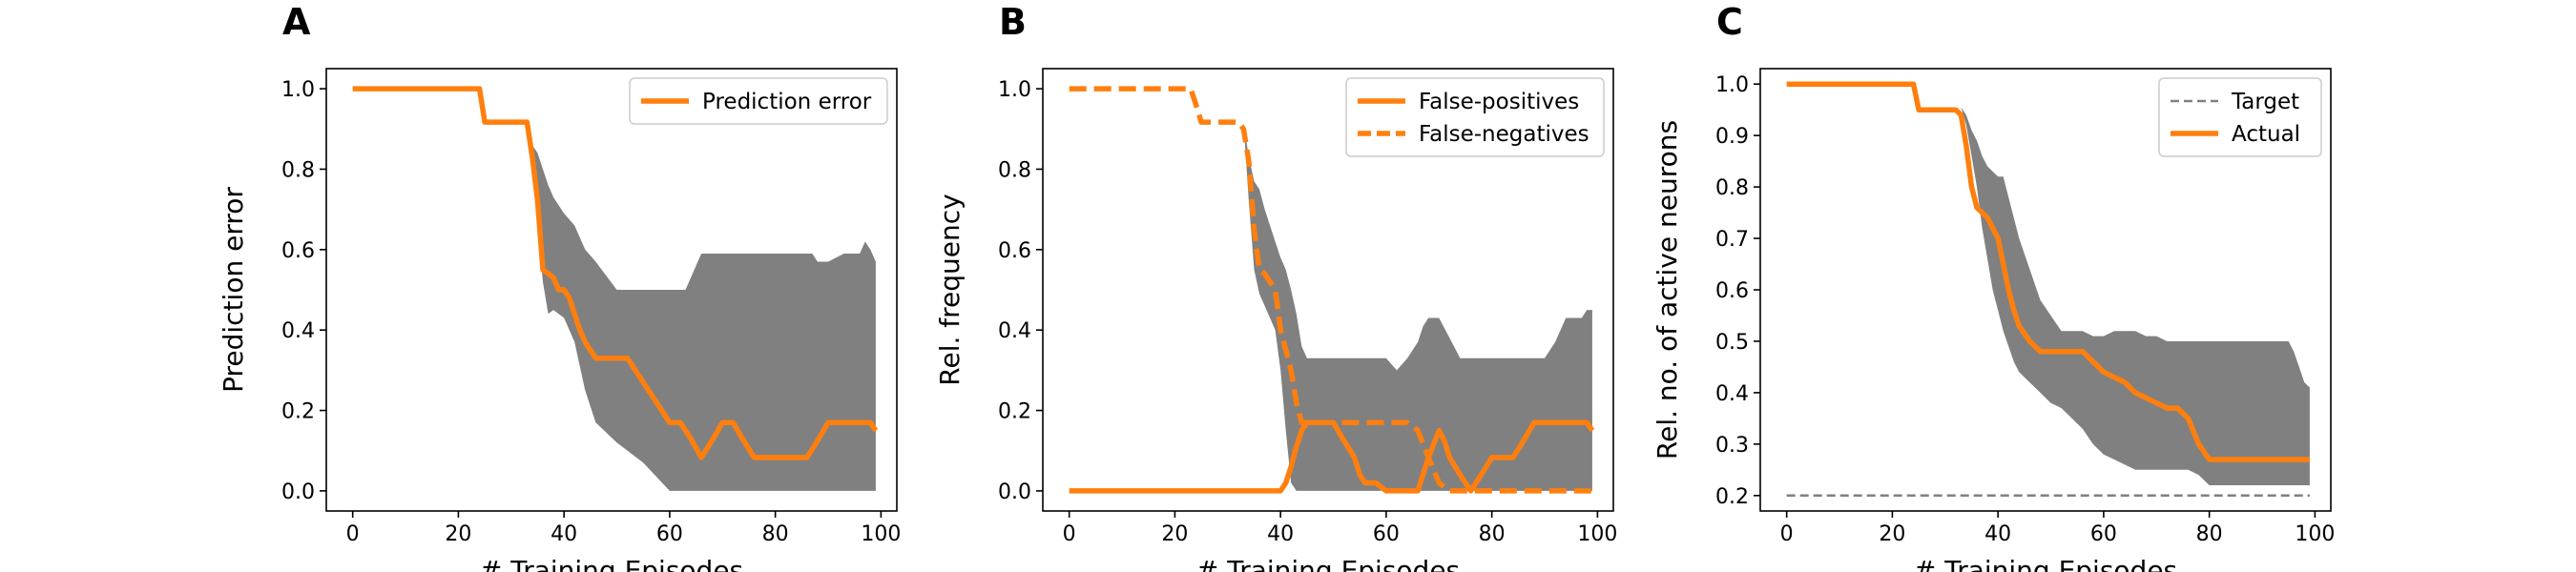  Describe the element at coordinates (233, 290) in the screenshot. I see `y-axis-label: Prediction error` at that location.